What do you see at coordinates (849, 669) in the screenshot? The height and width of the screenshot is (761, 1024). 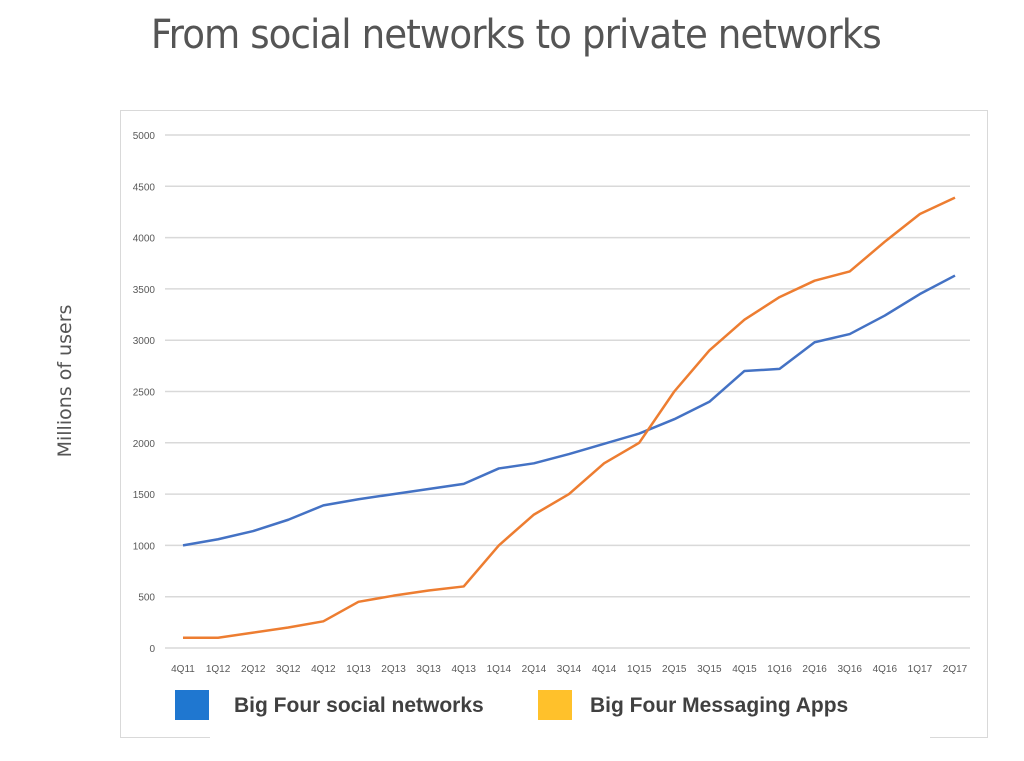 I see `x-tick-label: 3Q16` at bounding box center [849, 669].